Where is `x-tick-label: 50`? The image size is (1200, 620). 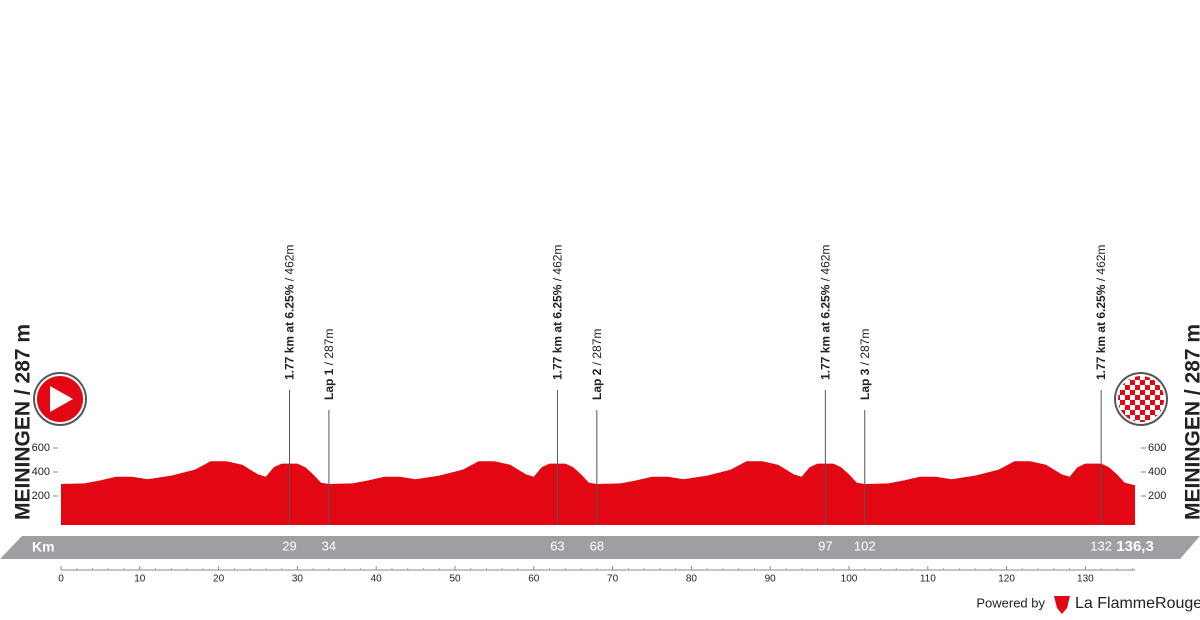
x-tick-label: 50 is located at coordinates (455, 579).